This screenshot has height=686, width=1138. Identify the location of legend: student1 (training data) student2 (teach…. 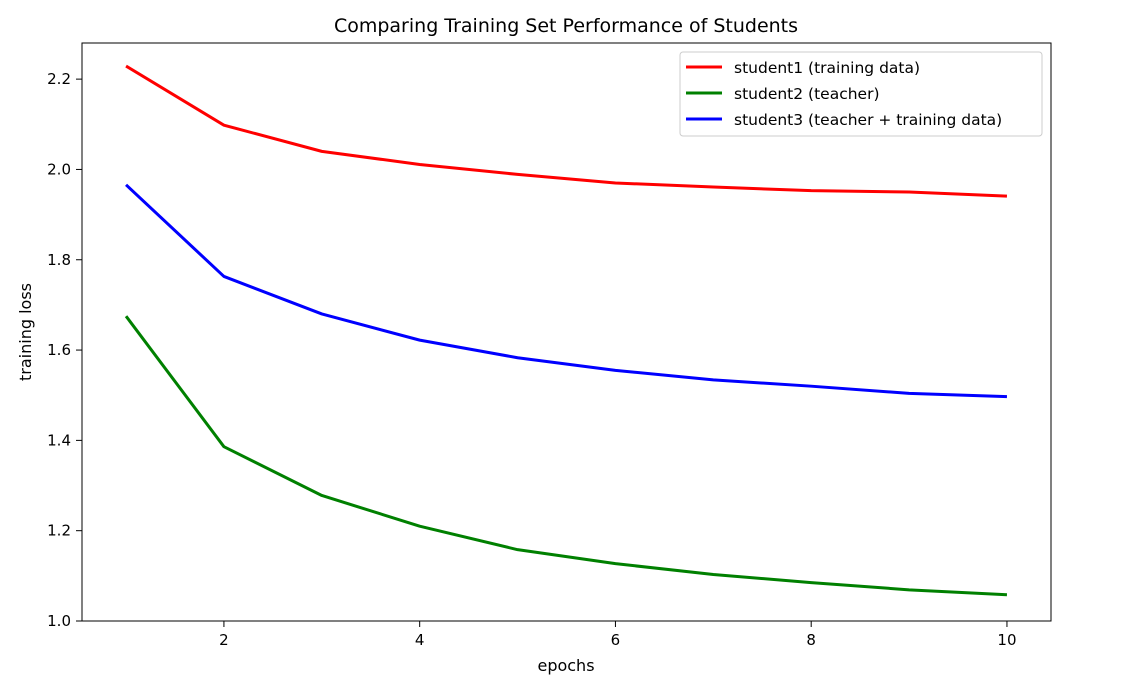
(861, 94).